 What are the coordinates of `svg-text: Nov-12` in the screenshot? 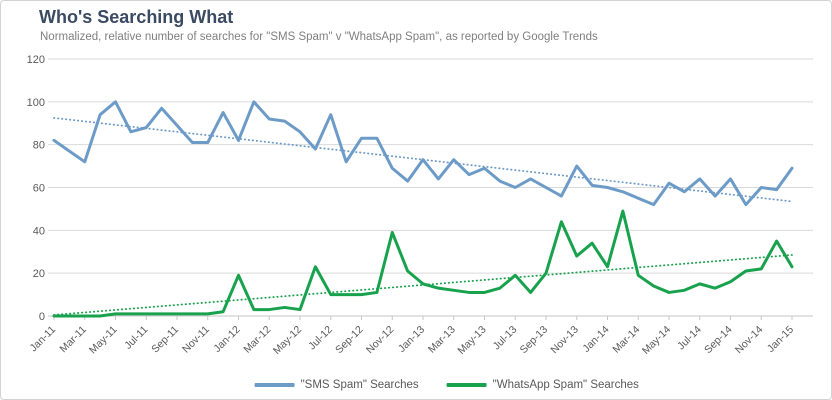 It's located at (380, 340).